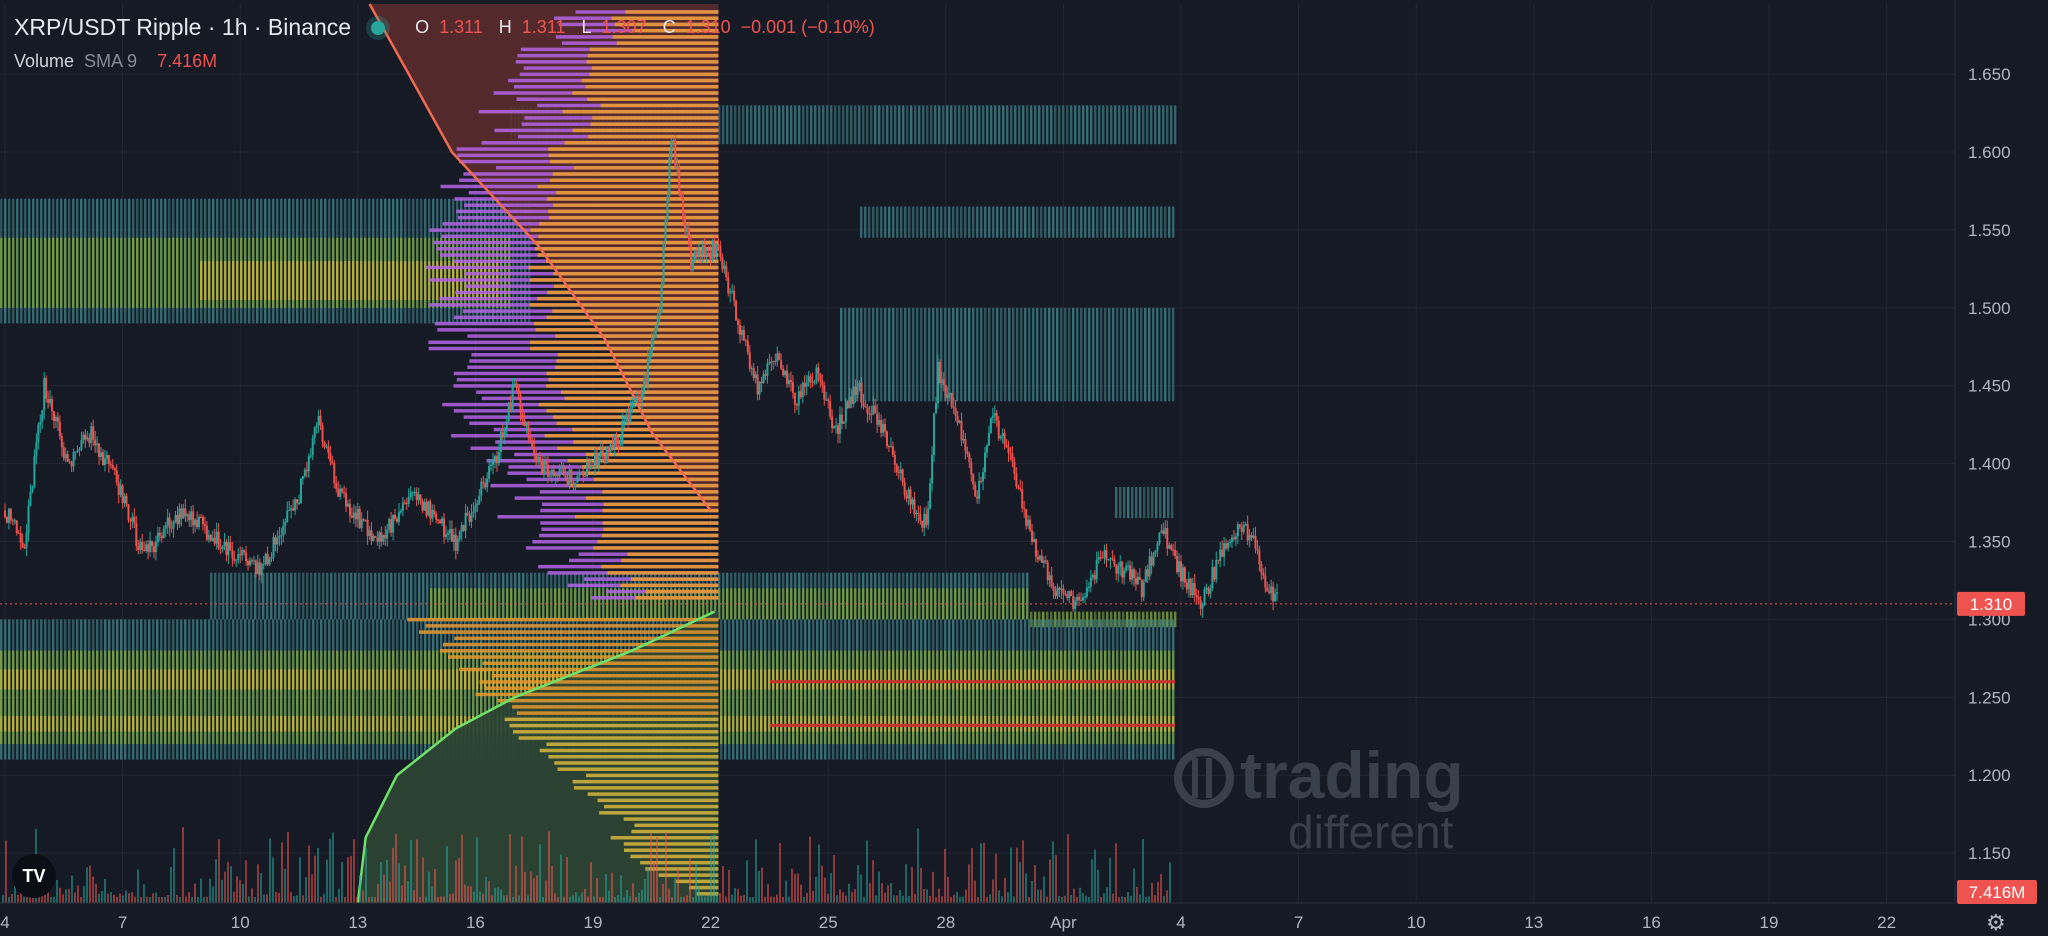  Describe the element at coordinates (183, 27) in the screenshot. I see `symbol-title: XRP/USDT Ripple · 1h · Binance` at that location.